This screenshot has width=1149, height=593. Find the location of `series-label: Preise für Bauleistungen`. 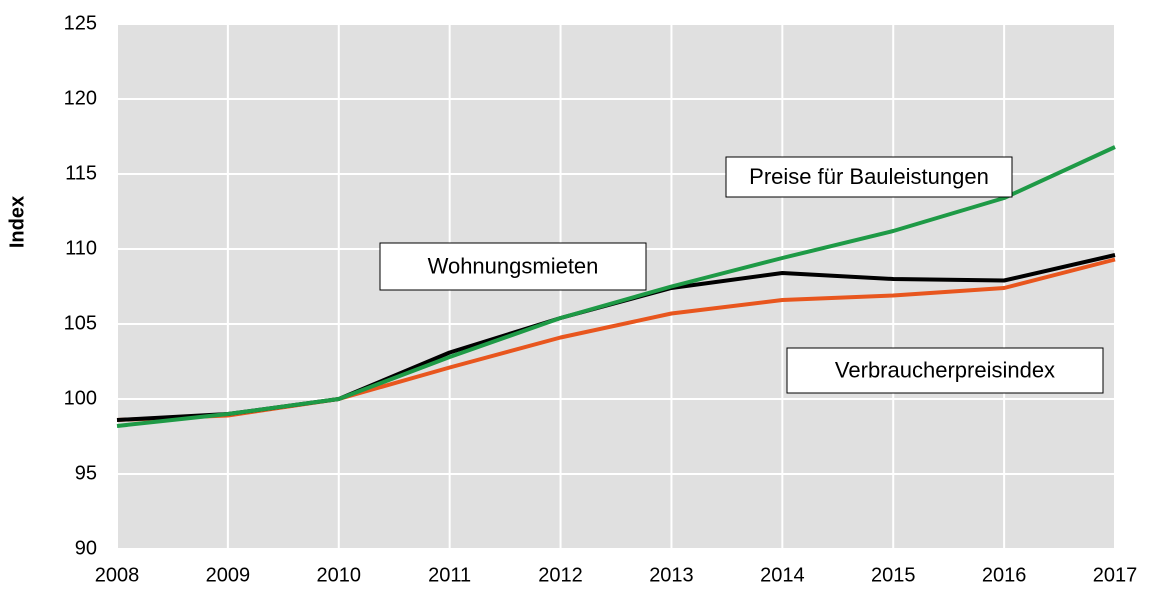

series-label: Preise für Bauleistungen is located at coordinates (869, 176).